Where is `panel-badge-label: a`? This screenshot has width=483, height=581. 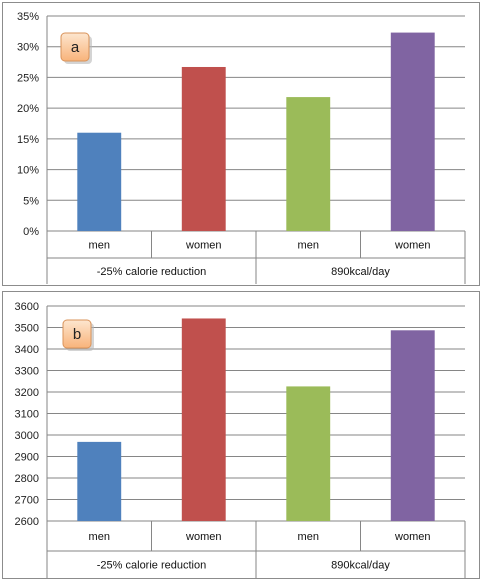
panel-badge-label: a is located at coordinates (75, 47).